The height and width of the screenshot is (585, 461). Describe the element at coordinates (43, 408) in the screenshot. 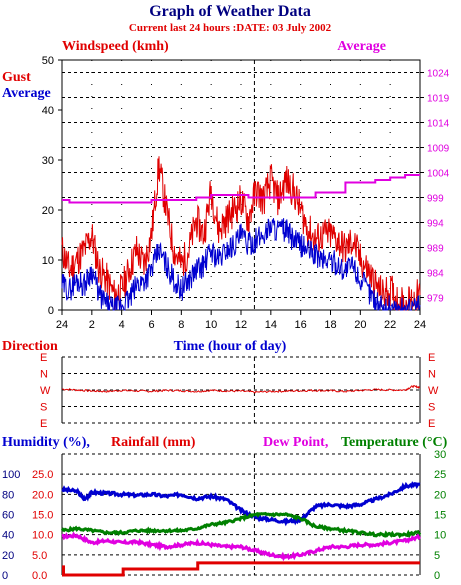

I see `dir-tick-label-left: S` at that location.